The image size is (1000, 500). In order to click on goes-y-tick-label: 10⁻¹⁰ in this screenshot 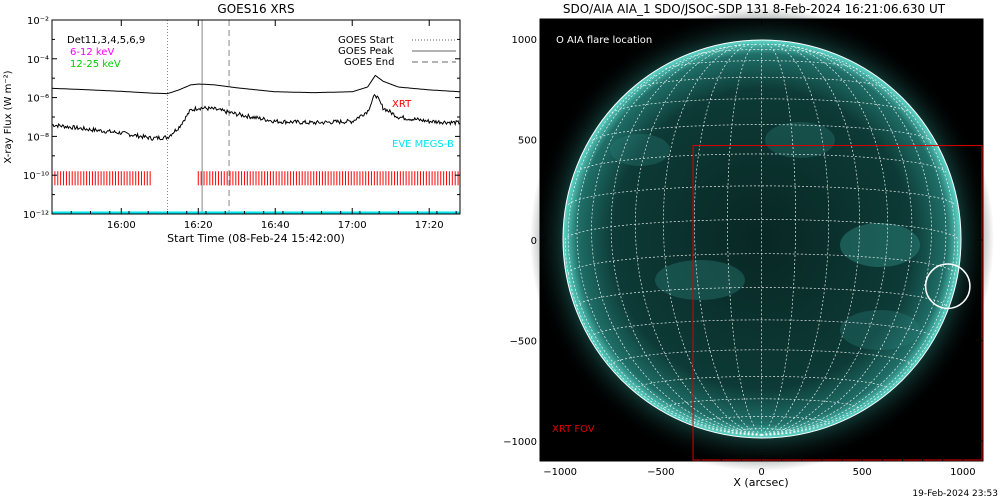, I will do `click(36, 176)`.